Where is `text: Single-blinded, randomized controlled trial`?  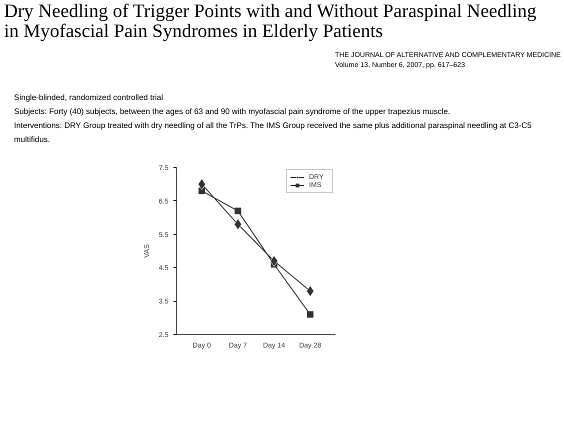 text: Single-blinded, randomized controlled trial is located at coordinates (88, 97).